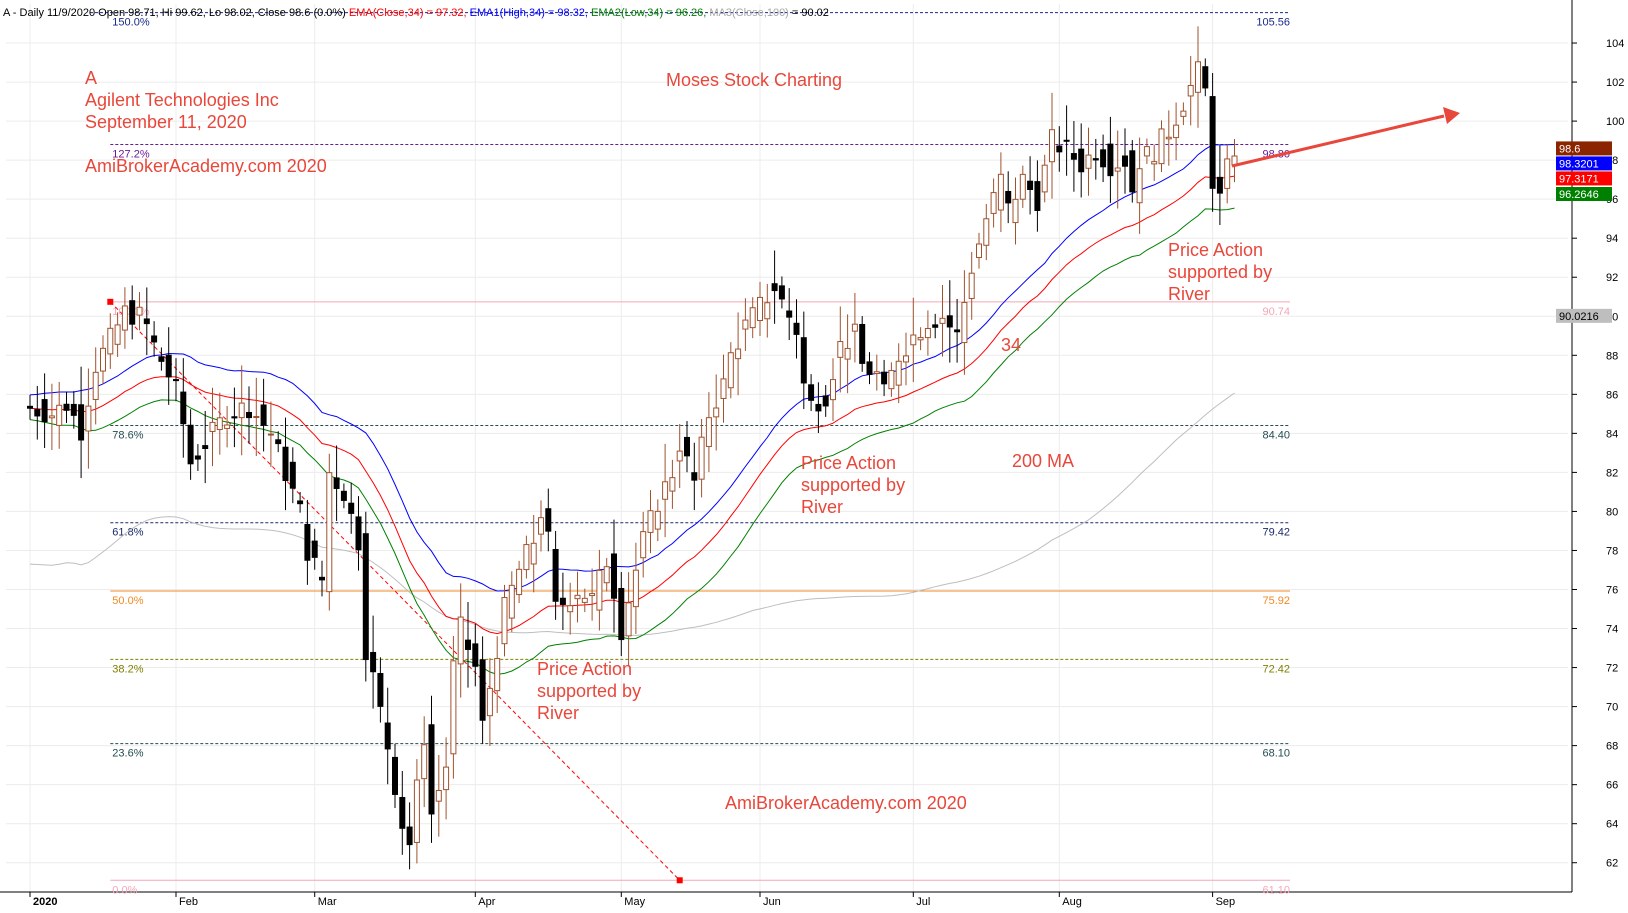 This screenshot has height=913, width=1628. What do you see at coordinates (1569, 149) in the screenshot?
I see `axis-badge-text: 98.6` at bounding box center [1569, 149].